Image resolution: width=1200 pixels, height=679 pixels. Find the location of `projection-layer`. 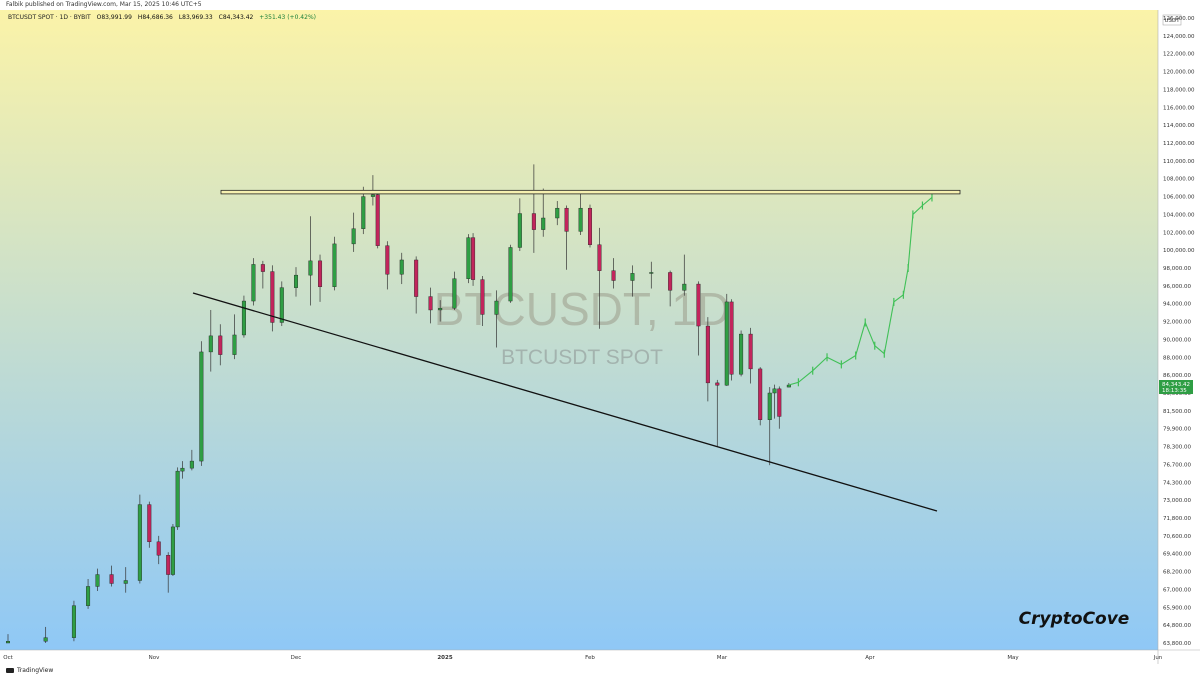

projection-layer is located at coordinates (860, 290).